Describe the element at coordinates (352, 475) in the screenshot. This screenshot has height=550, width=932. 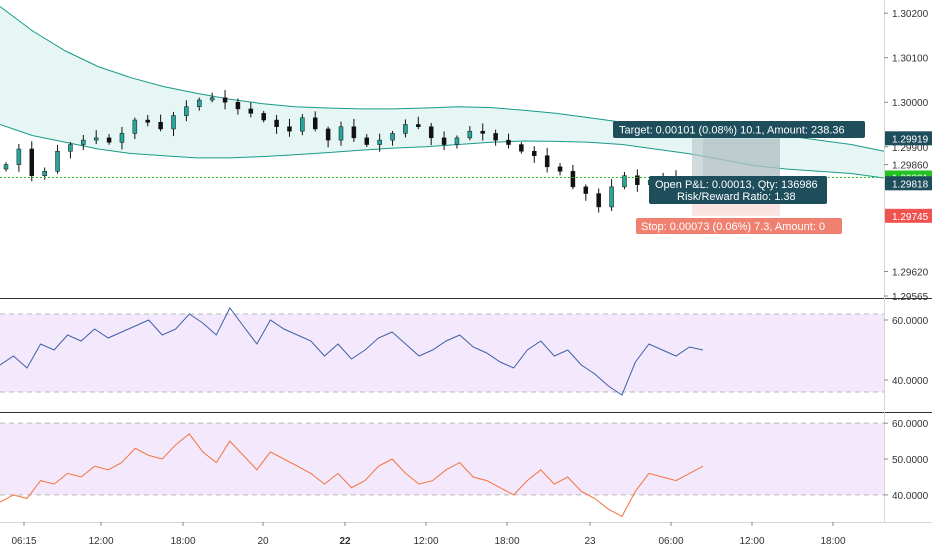
I see `oscillator-line` at that location.